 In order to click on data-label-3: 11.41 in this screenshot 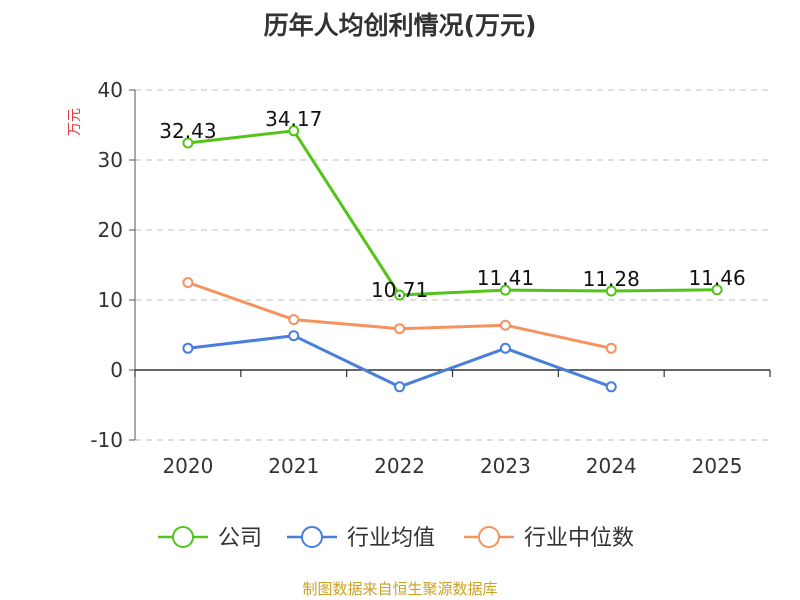, I will do `click(505, 278)`.